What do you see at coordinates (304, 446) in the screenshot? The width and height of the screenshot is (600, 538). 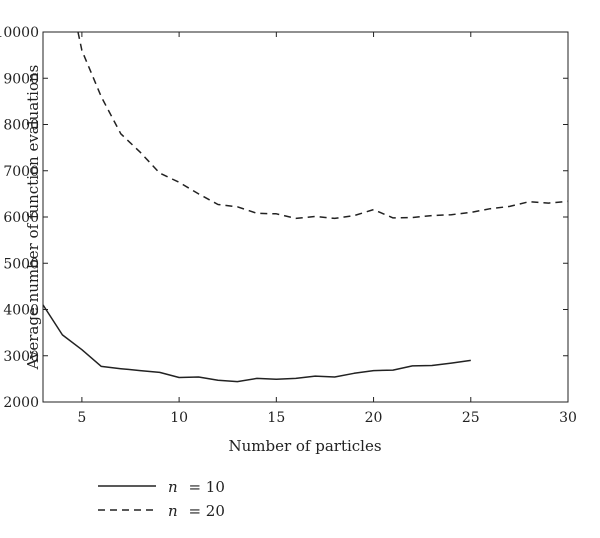 I see `x-axis-title: Number of particles` at bounding box center [304, 446].